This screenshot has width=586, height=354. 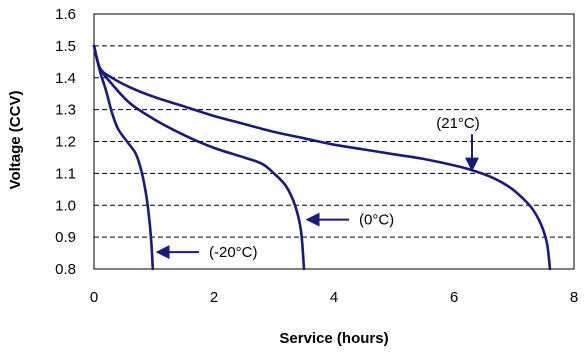 I want to click on y-tick-label: 0.9, so click(x=65, y=237).